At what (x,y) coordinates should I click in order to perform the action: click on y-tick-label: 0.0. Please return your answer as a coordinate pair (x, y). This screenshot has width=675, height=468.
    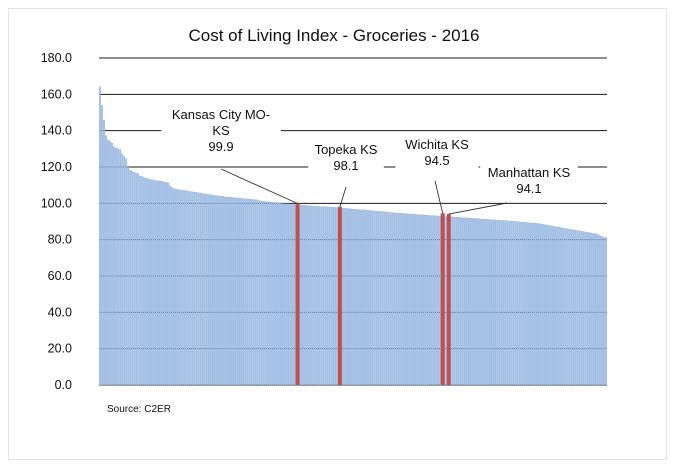
    Looking at the image, I should click on (63, 385).